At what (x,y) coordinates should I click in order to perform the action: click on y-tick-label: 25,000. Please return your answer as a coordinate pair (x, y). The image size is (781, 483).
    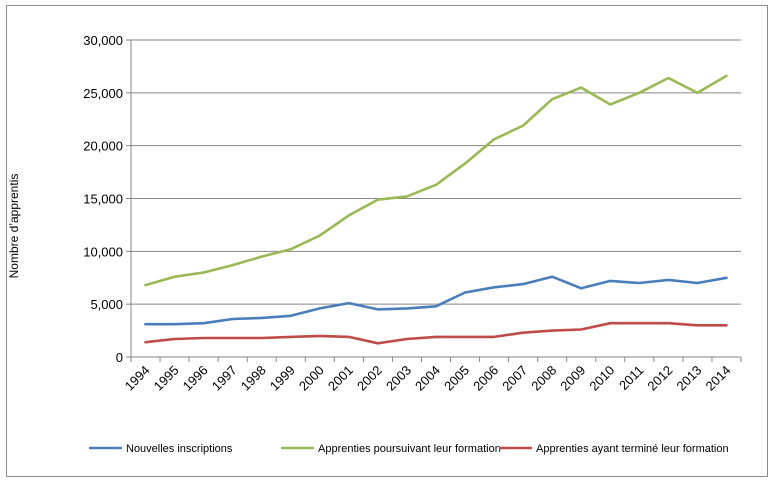
    Looking at the image, I should click on (103, 93).